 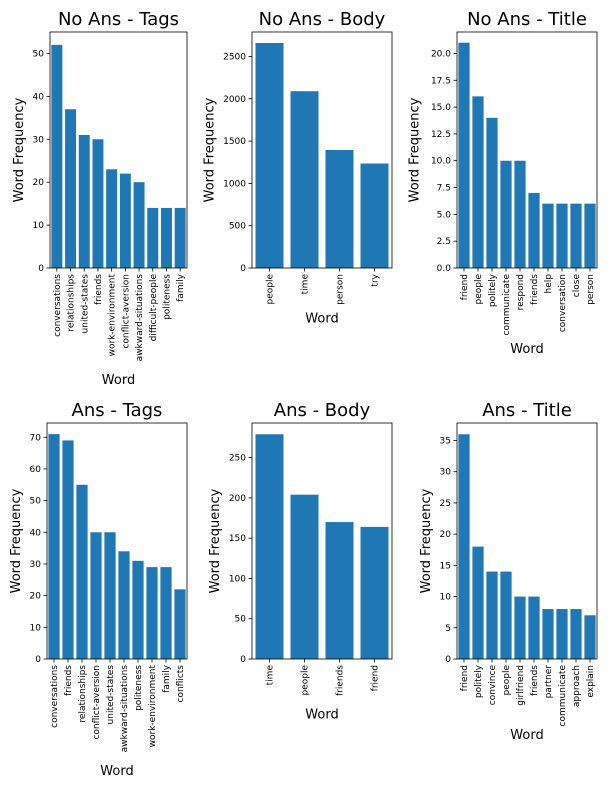 What do you see at coordinates (445, 441) in the screenshot?
I see `y-tick-label: 35` at bounding box center [445, 441].